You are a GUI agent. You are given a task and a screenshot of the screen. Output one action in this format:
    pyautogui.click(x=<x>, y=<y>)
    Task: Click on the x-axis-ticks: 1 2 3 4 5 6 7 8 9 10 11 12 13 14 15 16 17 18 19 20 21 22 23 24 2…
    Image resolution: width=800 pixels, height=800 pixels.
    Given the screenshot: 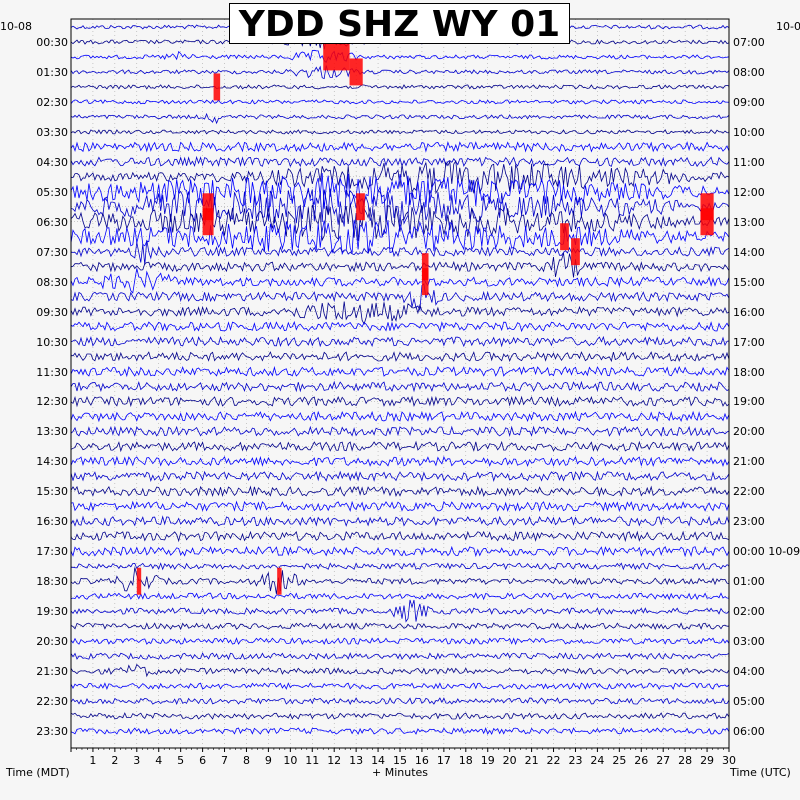 What is the action you would take?
    pyautogui.click(x=403, y=757)
    